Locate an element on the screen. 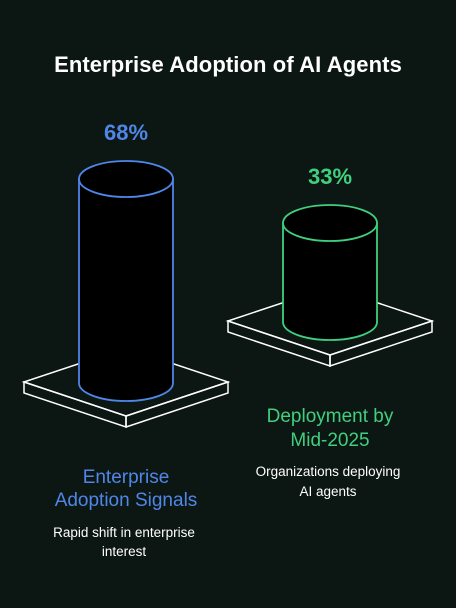 The width and height of the screenshot is (456, 608). bar-2-top is located at coordinates (330, 223).